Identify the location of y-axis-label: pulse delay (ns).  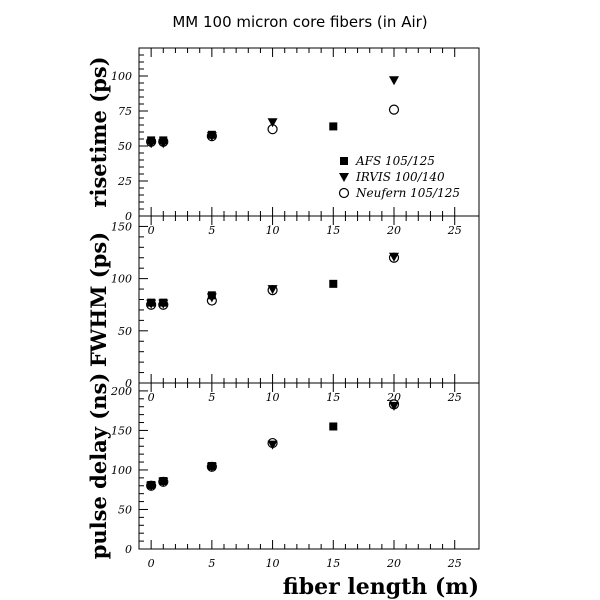
(98, 466).